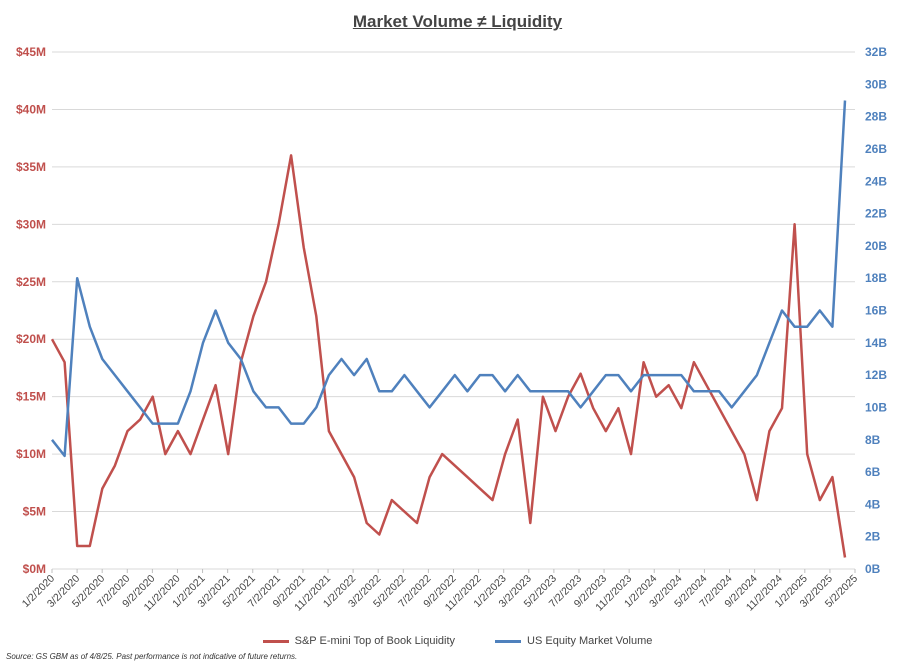  I want to click on left-tick-label: $10M, so click(31, 454).